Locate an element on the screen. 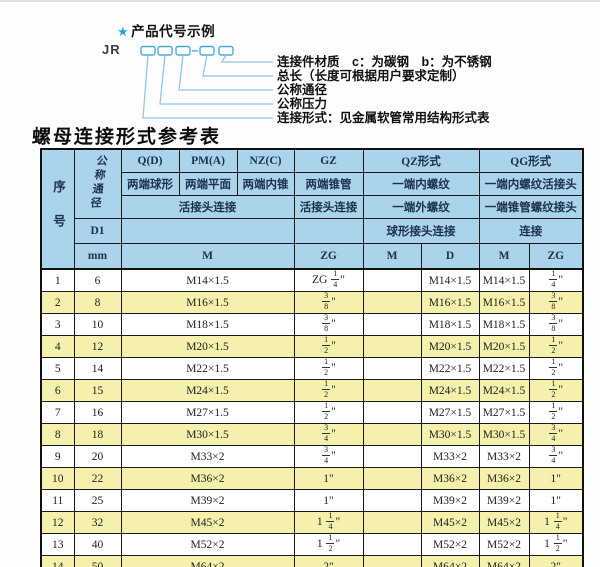  cell-qg-m: M16×1.5 is located at coordinates (504, 302).